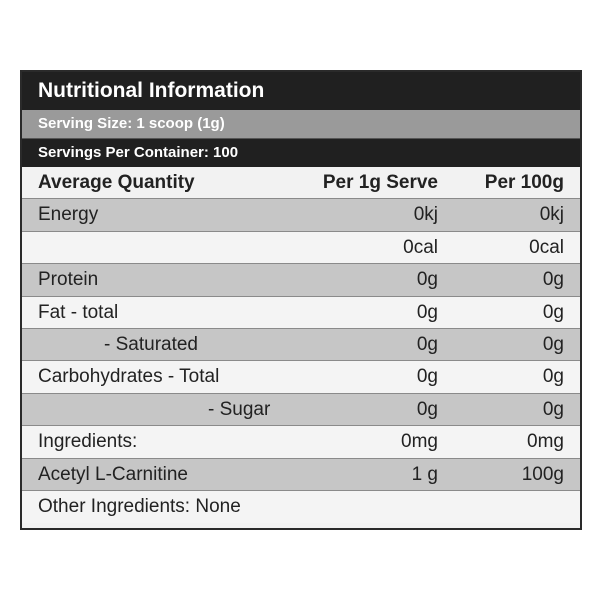  I want to click on row-label: - Sugar, so click(239, 409).